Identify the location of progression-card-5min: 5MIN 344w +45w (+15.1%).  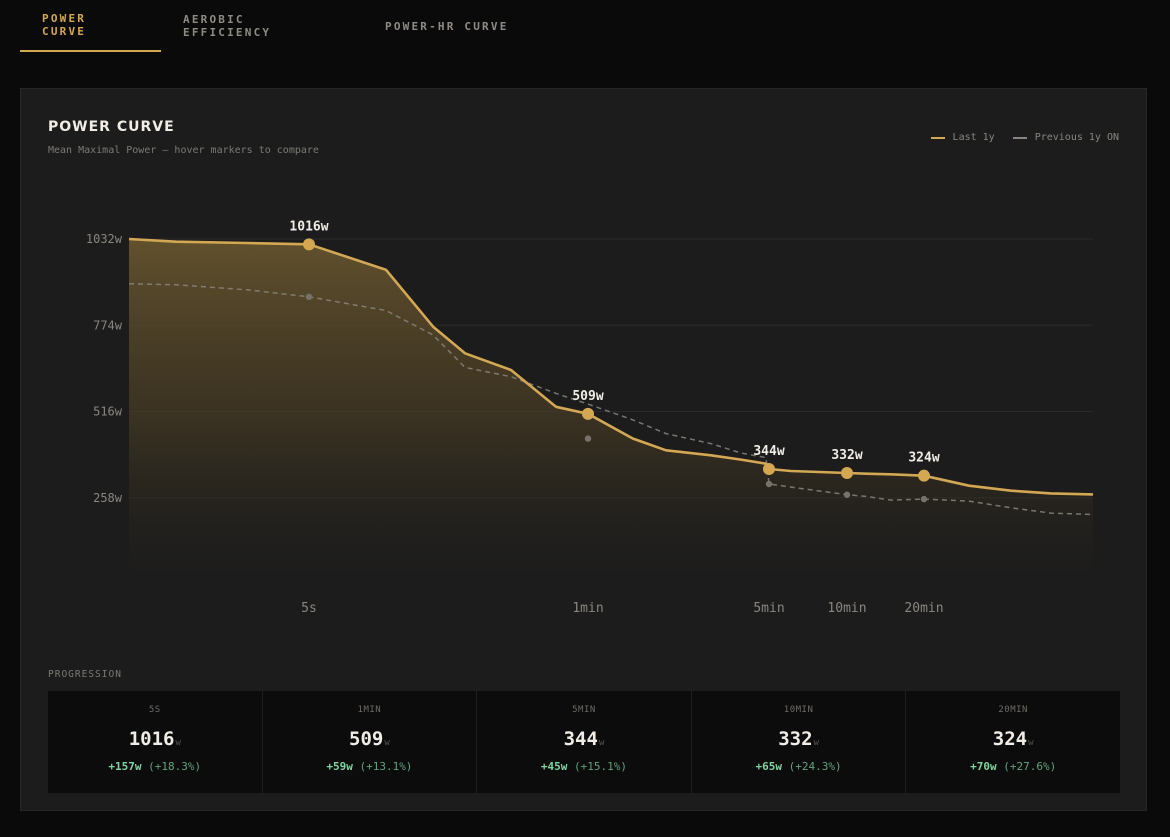
(584, 742).